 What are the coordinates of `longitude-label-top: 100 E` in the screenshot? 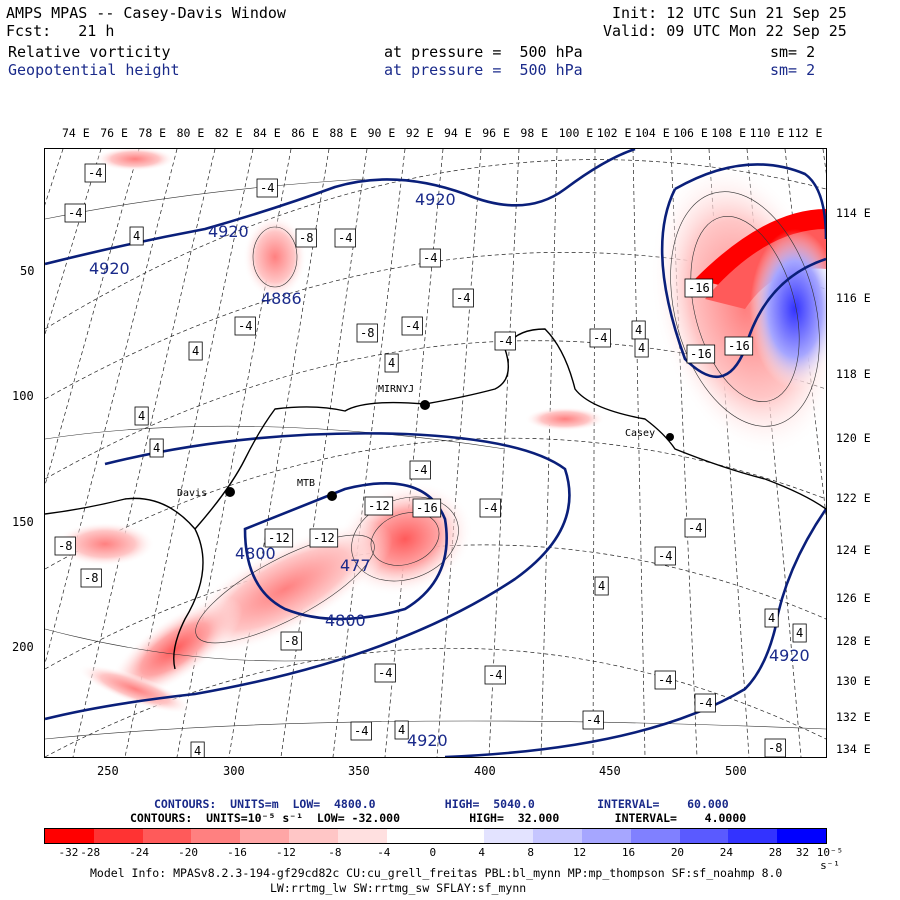 It's located at (576, 133).